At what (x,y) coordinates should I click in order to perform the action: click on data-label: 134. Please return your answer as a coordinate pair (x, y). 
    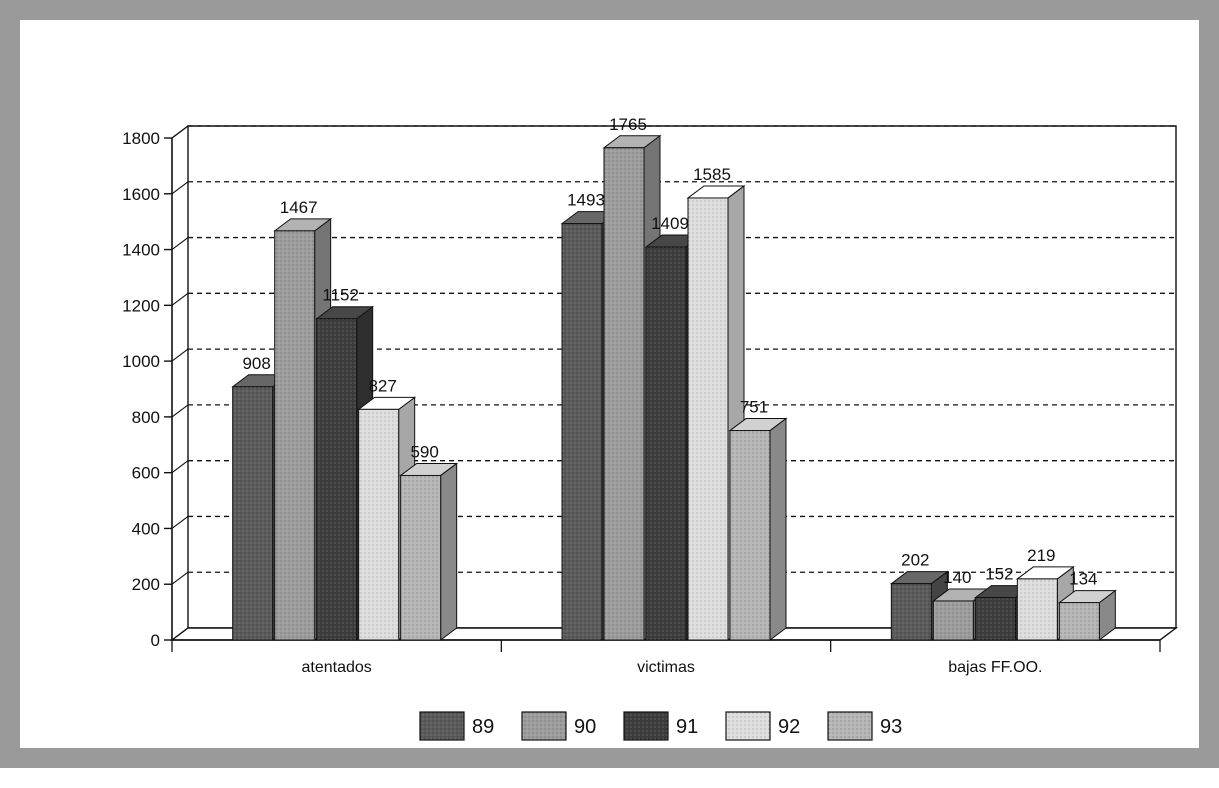
    Looking at the image, I should click on (1083, 579).